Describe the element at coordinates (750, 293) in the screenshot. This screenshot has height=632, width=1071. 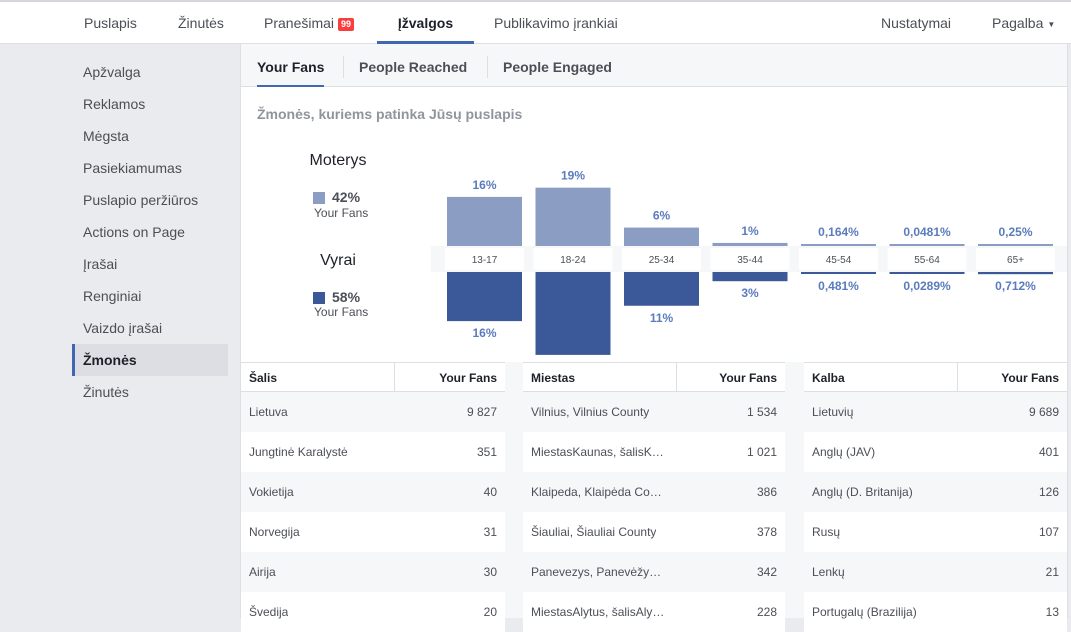
I see `data-label-men: 3%` at that location.